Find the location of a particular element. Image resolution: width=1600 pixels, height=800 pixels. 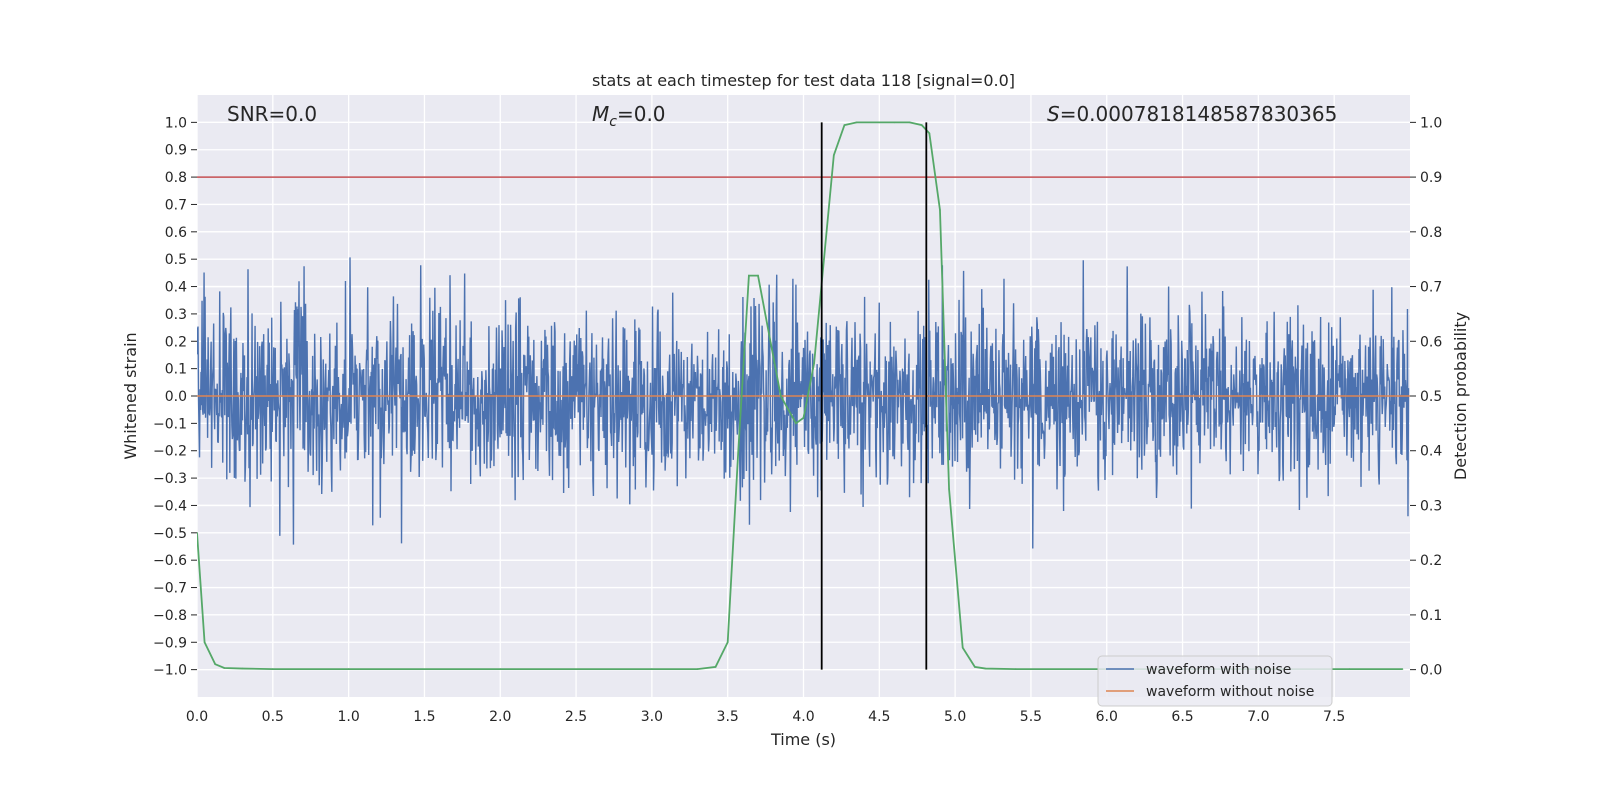

y-tick-label: −0.9 is located at coordinates (170, 643).